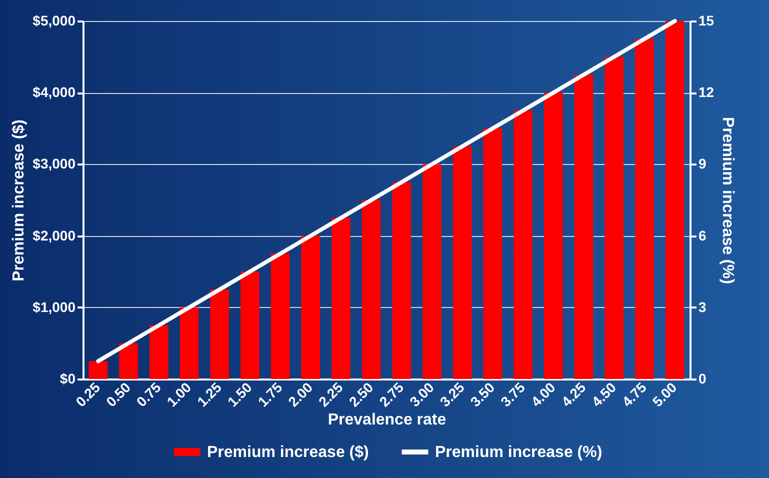 This screenshot has width=769, height=478. What do you see at coordinates (706, 92) in the screenshot?
I see `y2-tick-label: 12` at bounding box center [706, 92].